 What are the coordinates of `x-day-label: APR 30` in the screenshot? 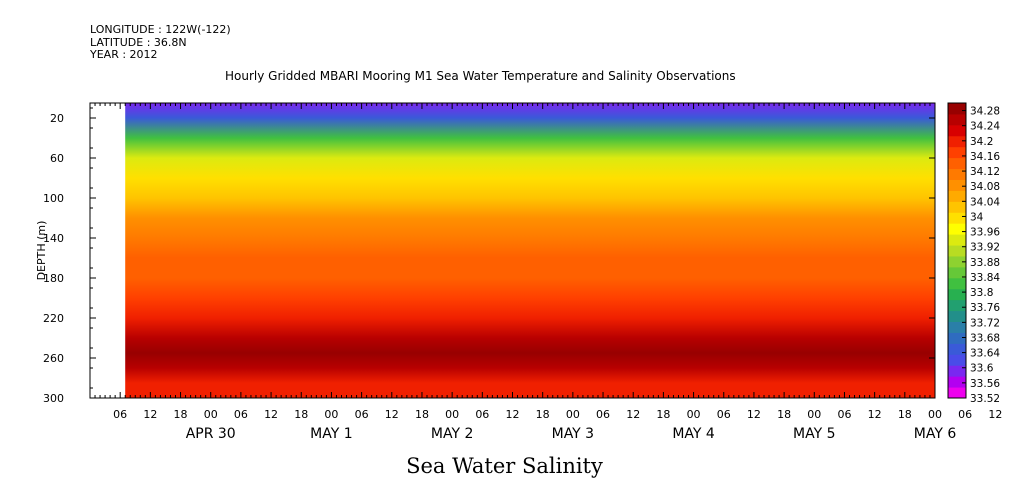 It's located at (211, 434).